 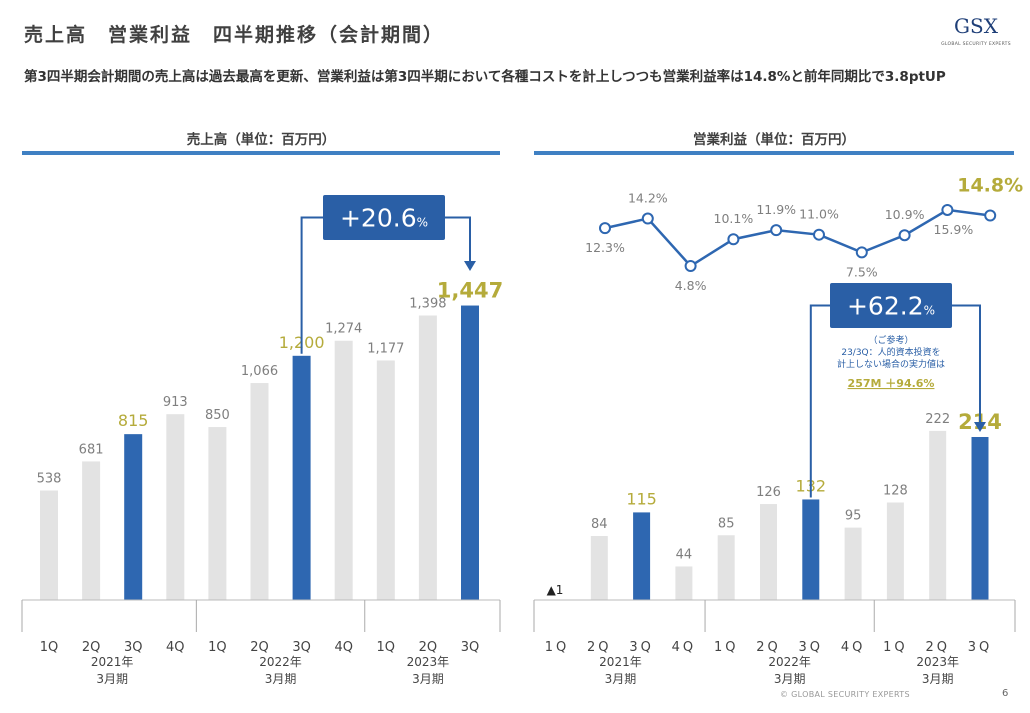 What do you see at coordinates (990, 186) in the screenshot?
I see `margin-label-9: 14.8%` at bounding box center [990, 186].